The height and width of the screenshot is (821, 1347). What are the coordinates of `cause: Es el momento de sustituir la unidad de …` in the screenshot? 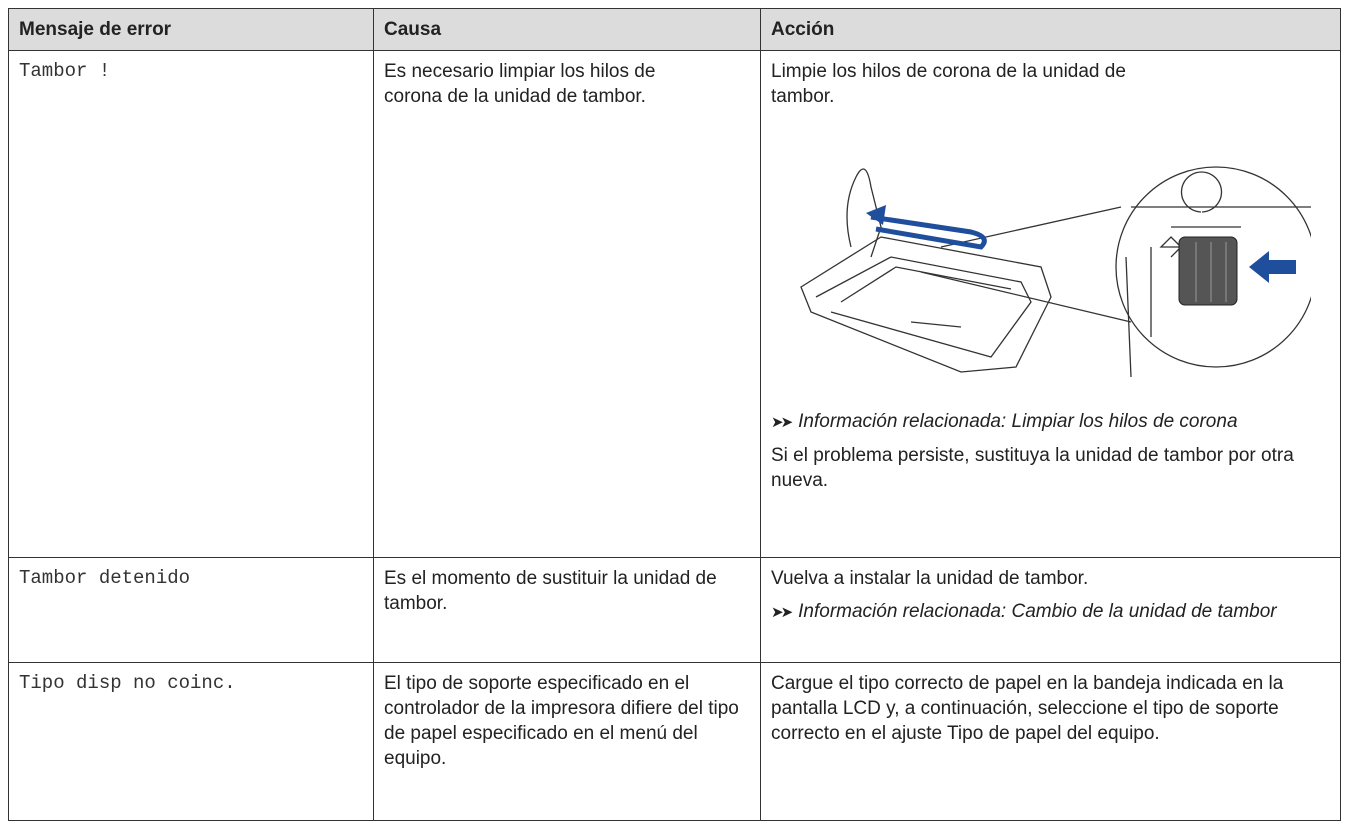 It's located at (567, 610).